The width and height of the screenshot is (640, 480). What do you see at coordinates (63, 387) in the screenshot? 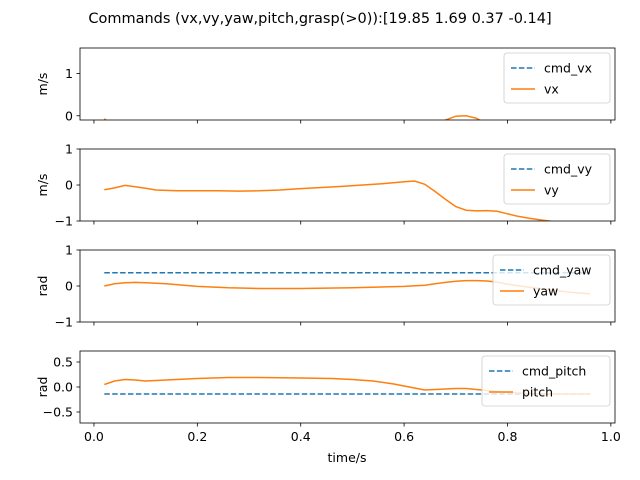
I see `y-tick-label: 0.0` at bounding box center [63, 387].